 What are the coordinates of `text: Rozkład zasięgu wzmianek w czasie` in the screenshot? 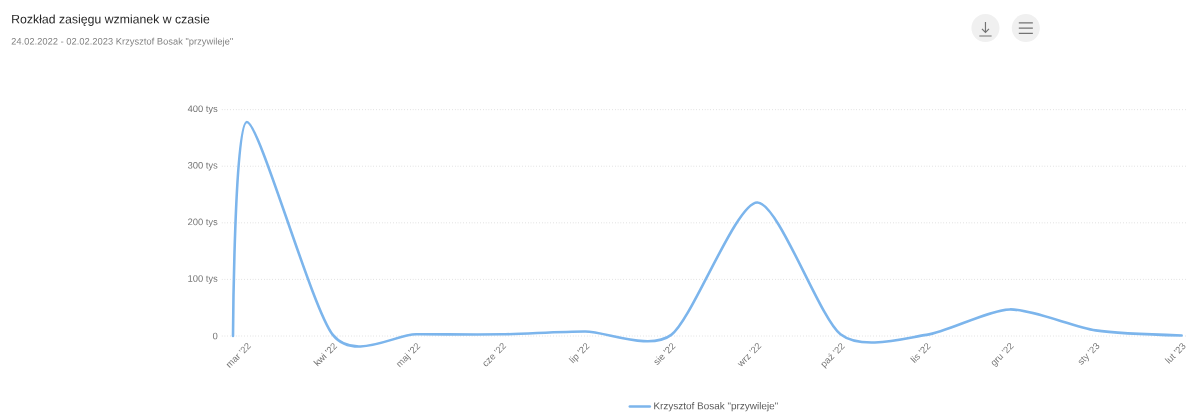 It's located at (111, 20).